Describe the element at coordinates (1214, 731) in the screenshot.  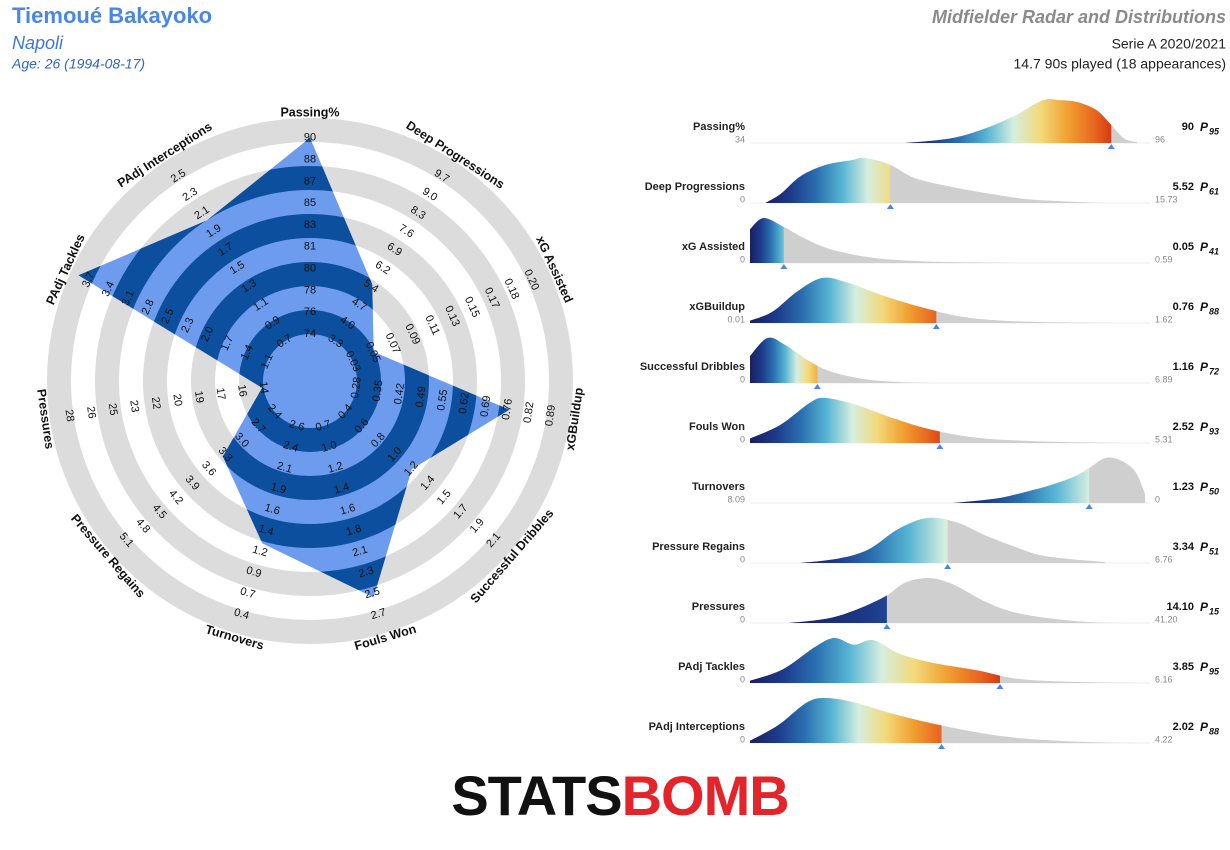
I see `percentile: 88` at that location.